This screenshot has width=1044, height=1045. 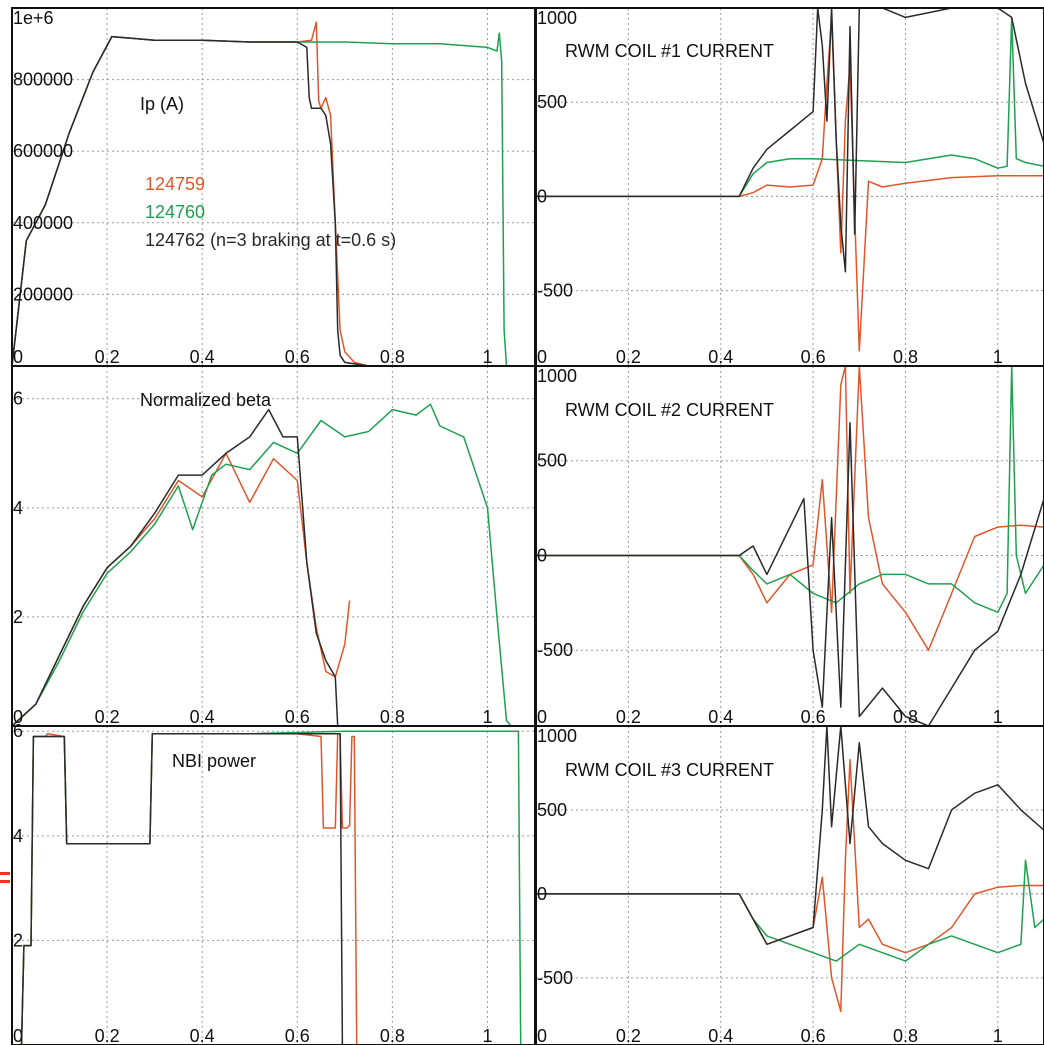 What do you see at coordinates (43, 151) in the screenshot?
I see `y-tick-label: 600000` at bounding box center [43, 151].